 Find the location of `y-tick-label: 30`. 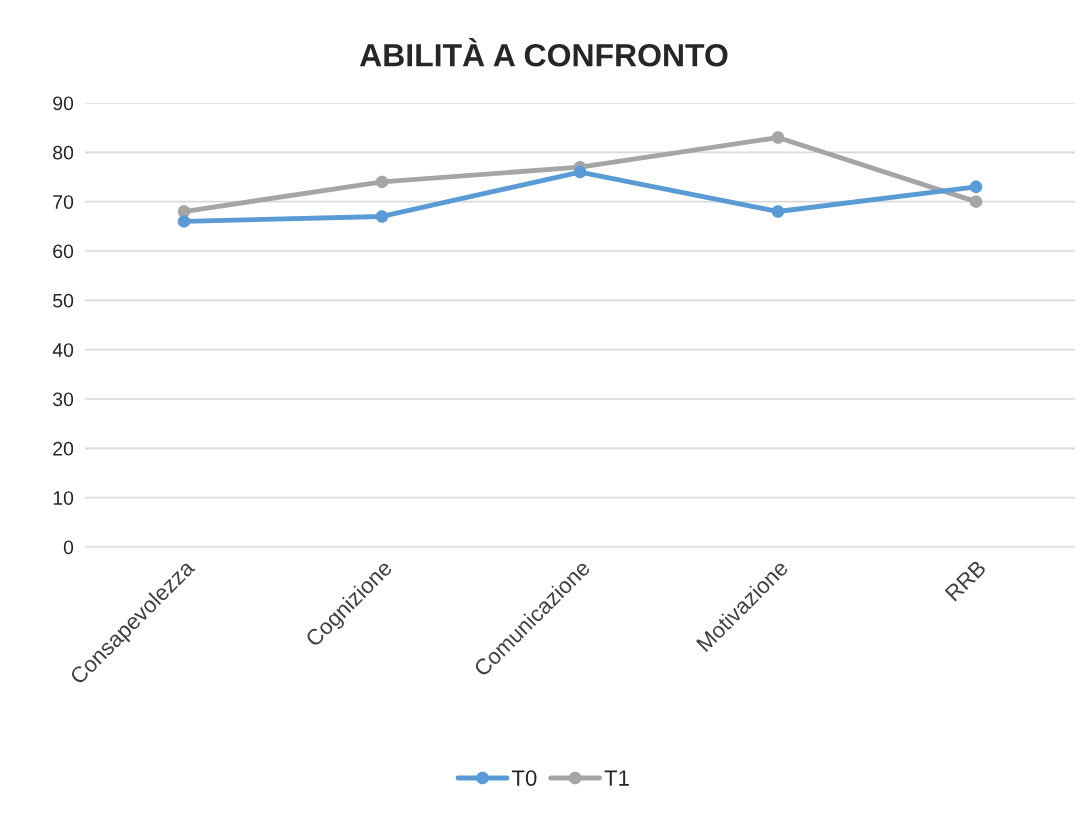

y-tick-label: 30 is located at coordinates (63, 399).